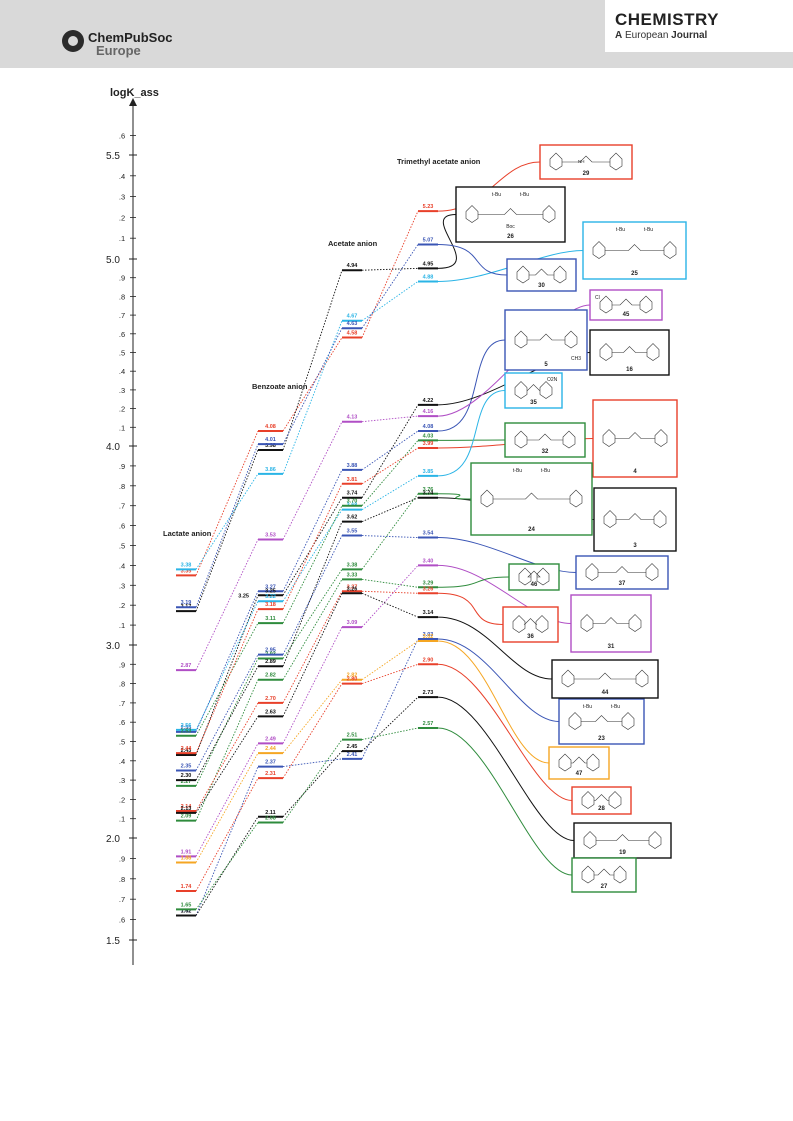 This screenshot has width=793, height=1121. Describe the element at coordinates (270, 605) in the screenshot. I see `level-value-label: 3.18` at that location.